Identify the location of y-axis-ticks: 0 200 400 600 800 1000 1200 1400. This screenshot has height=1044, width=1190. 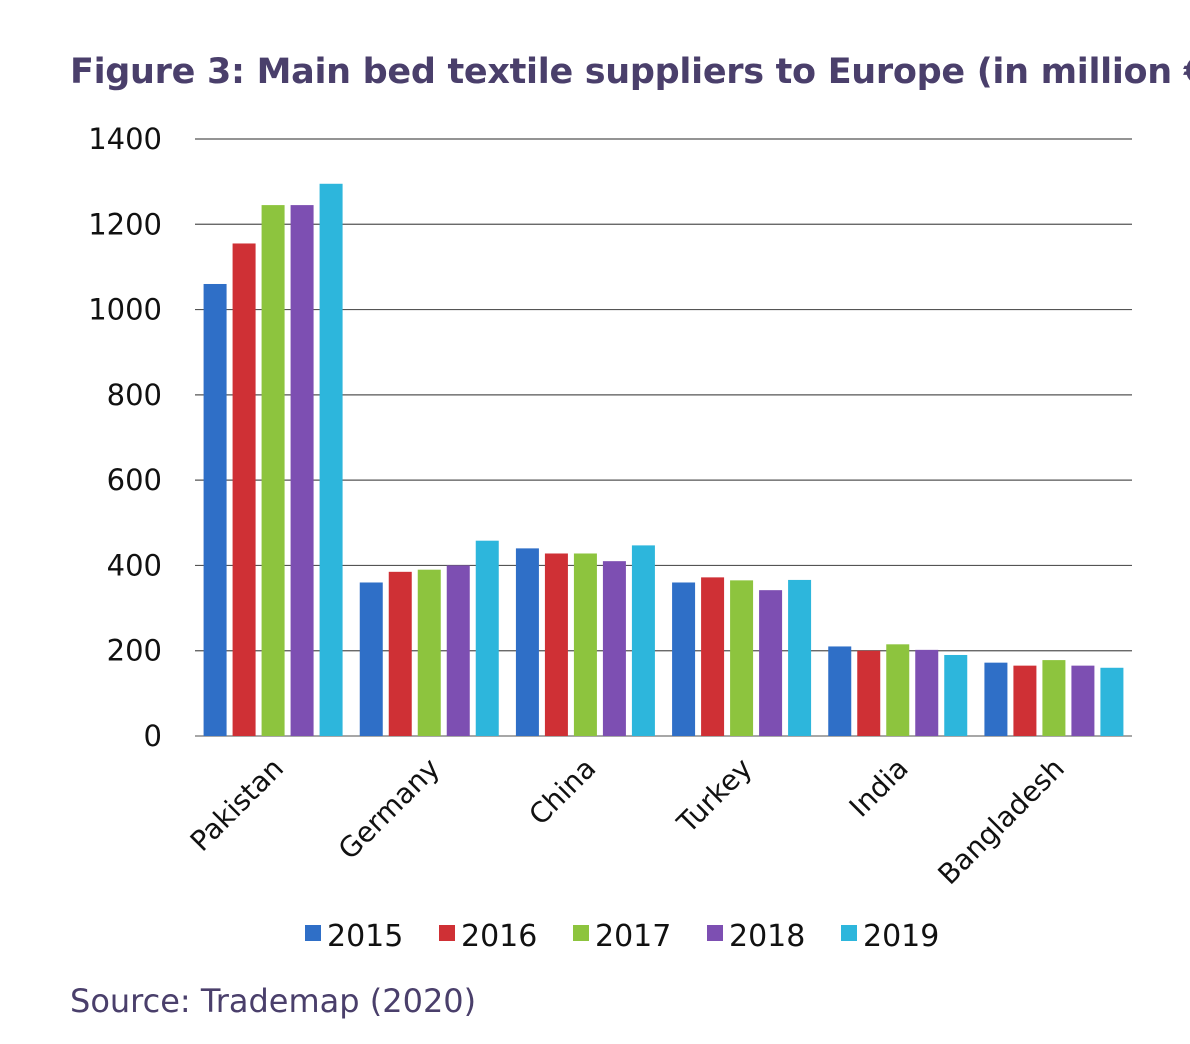
(125, 437).